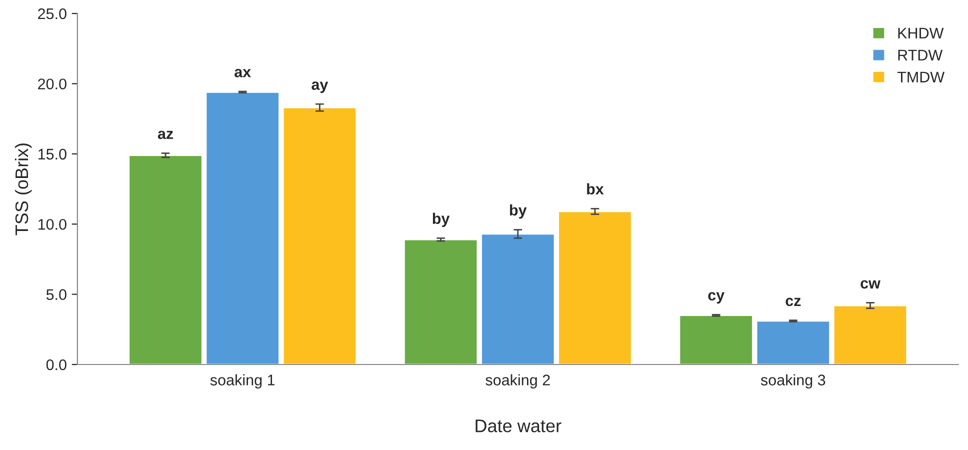 This screenshot has height=450, width=968. What do you see at coordinates (793, 381) in the screenshot?
I see `x-tick-label: soaking 3` at bounding box center [793, 381].